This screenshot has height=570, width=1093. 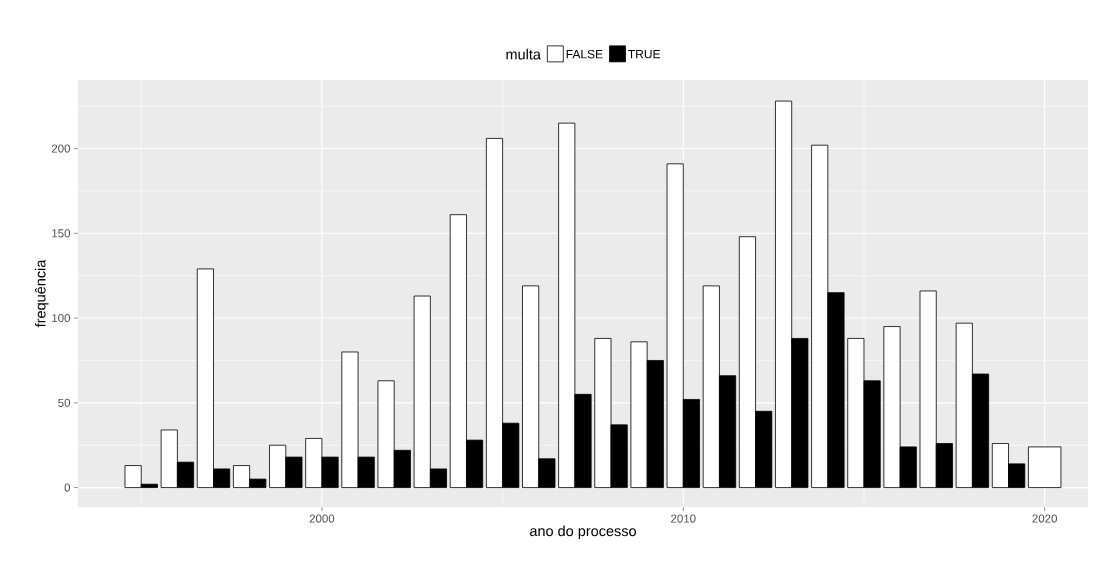 I want to click on x-tick-label: 2010, so click(x=683, y=518).